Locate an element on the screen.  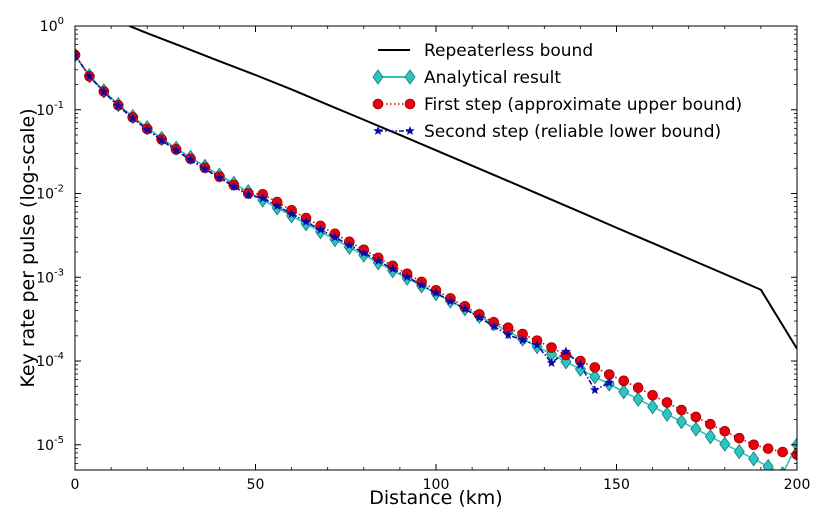
legend-marker-analytical-right is located at coordinates (410, 77).